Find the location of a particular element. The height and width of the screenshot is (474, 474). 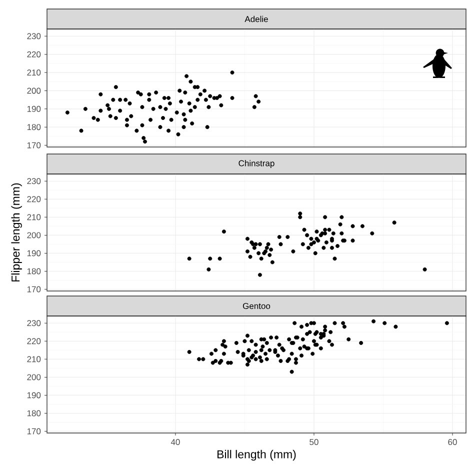

x-tick-label: 50 is located at coordinates (314, 442).